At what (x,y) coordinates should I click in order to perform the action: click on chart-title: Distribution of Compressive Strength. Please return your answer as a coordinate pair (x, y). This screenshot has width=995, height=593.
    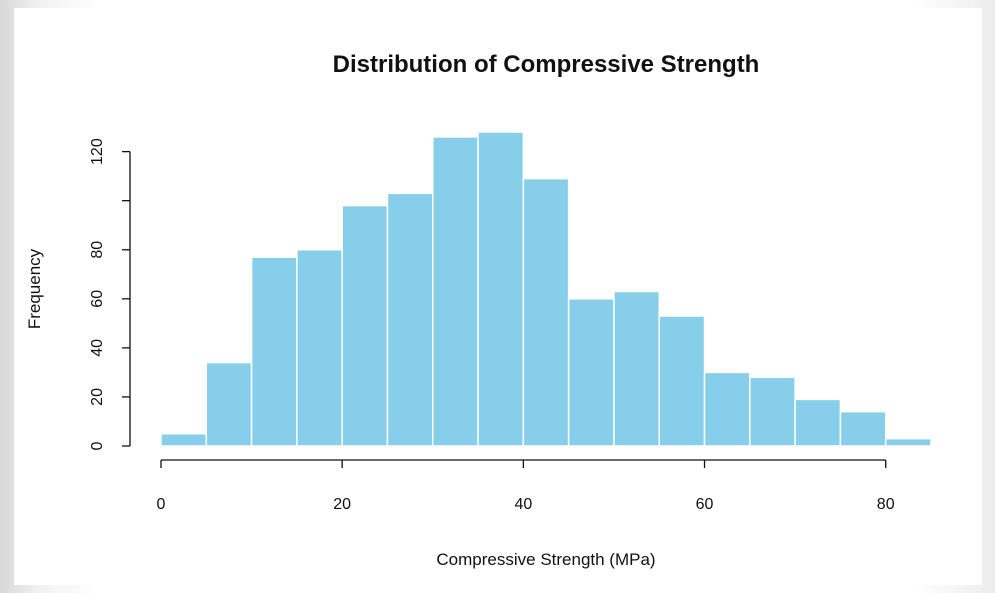
    Looking at the image, I should click on (546, 64).